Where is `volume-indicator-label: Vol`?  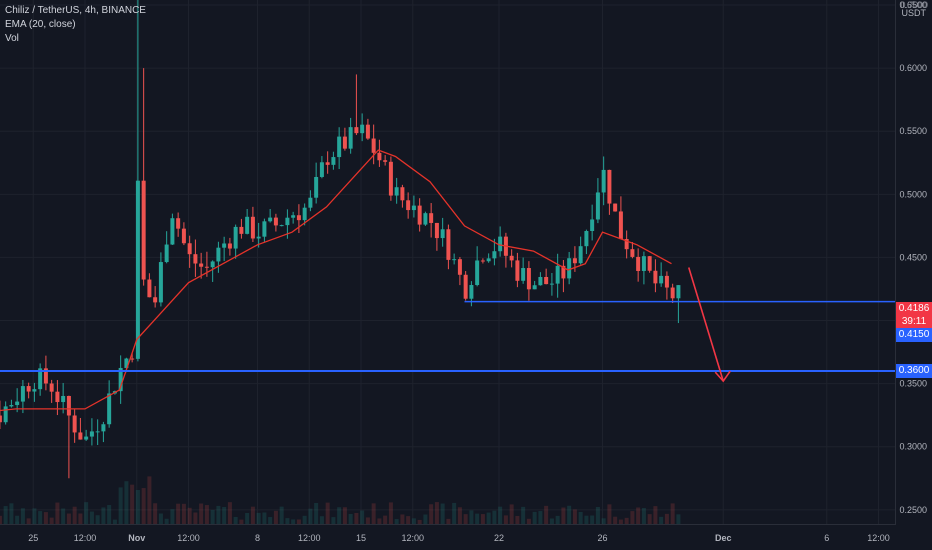 volume-indicator-label: Vol is located at coordinates (12, 38).